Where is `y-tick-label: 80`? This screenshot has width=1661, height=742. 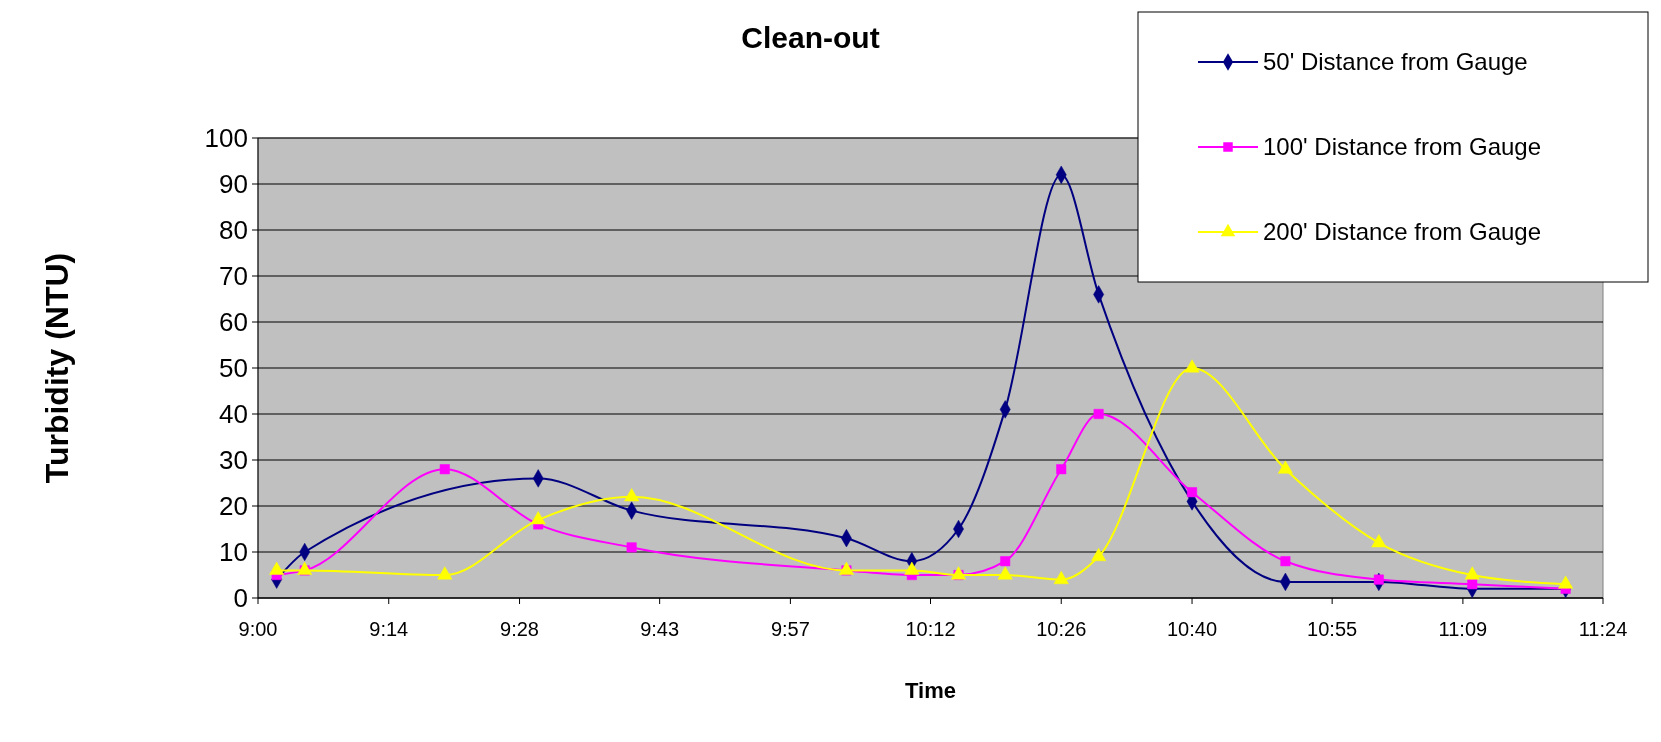
y-tick-label: 80 is located at coordinates (233, 230).